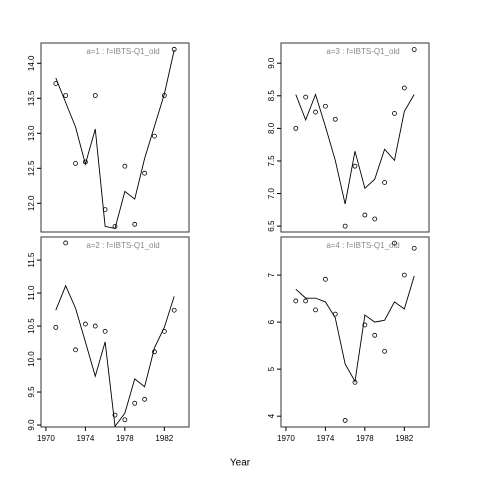 The height and width of the screenshot is (480, 480). Describe the element at coordinates (271, 368) in the screenshot. I see `y-tick-label: 5` at that location.